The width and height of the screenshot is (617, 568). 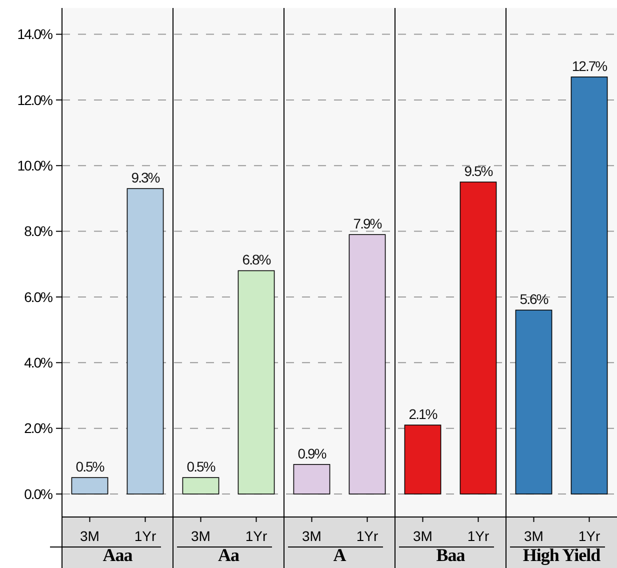 What do you see at coordinates (451, 555) in the screenshot?
I see `text: Baa` at bounding box center [451, 555].